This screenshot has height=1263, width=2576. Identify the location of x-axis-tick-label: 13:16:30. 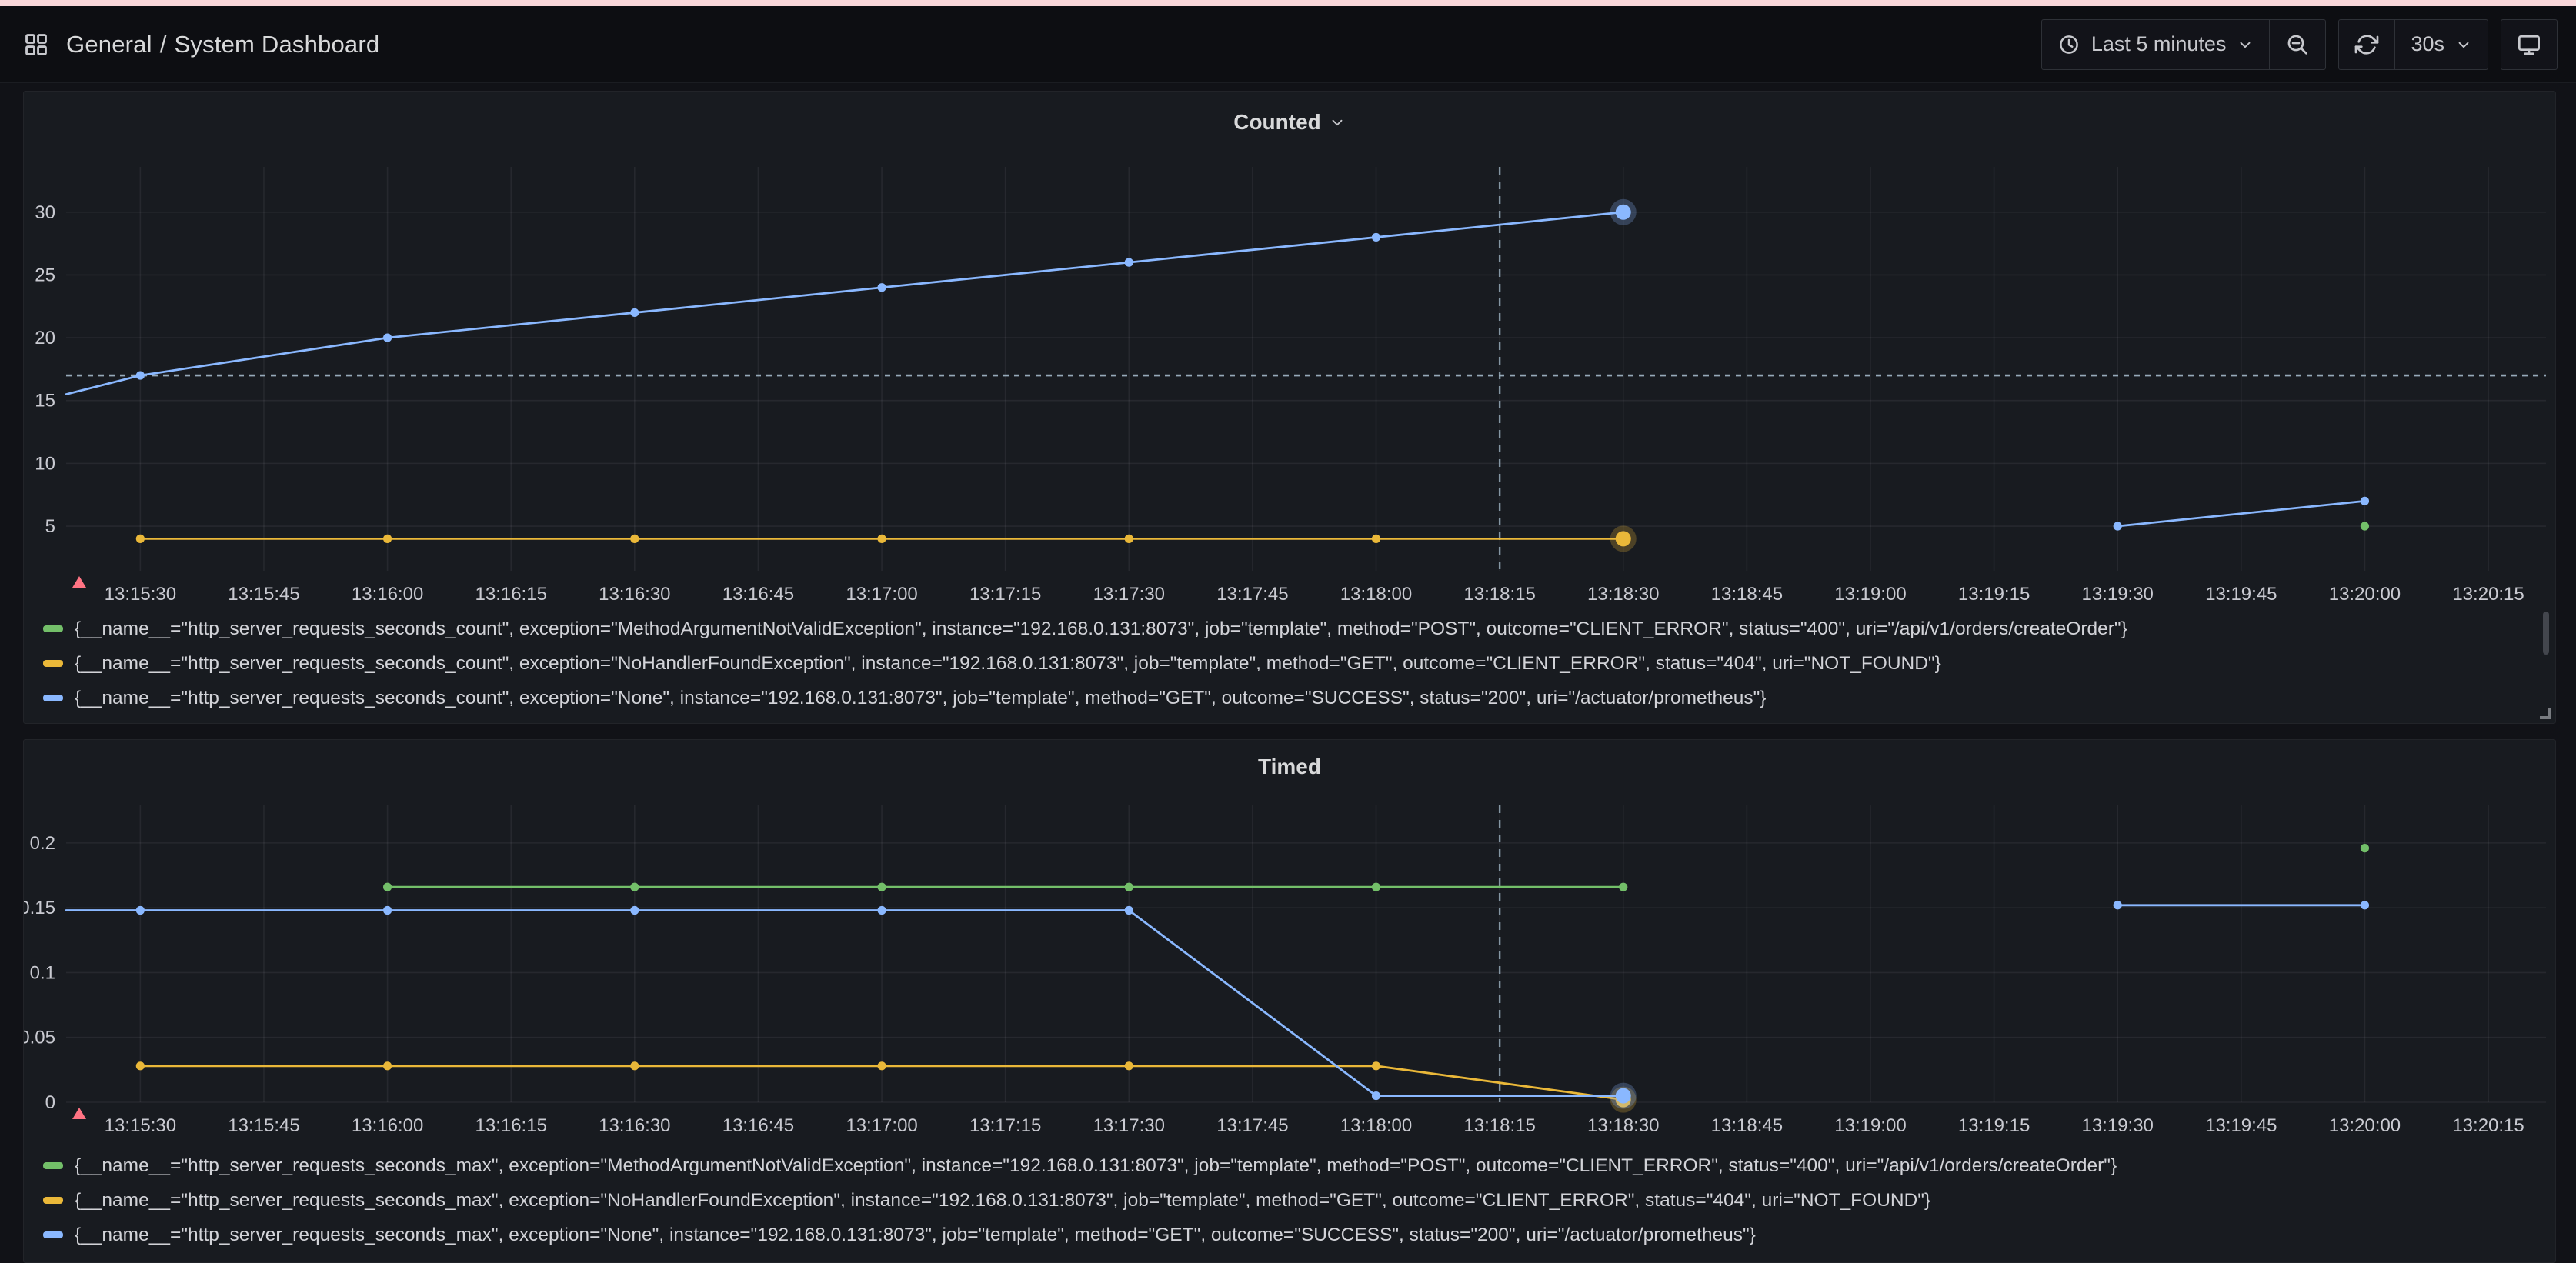
(634, 1125).